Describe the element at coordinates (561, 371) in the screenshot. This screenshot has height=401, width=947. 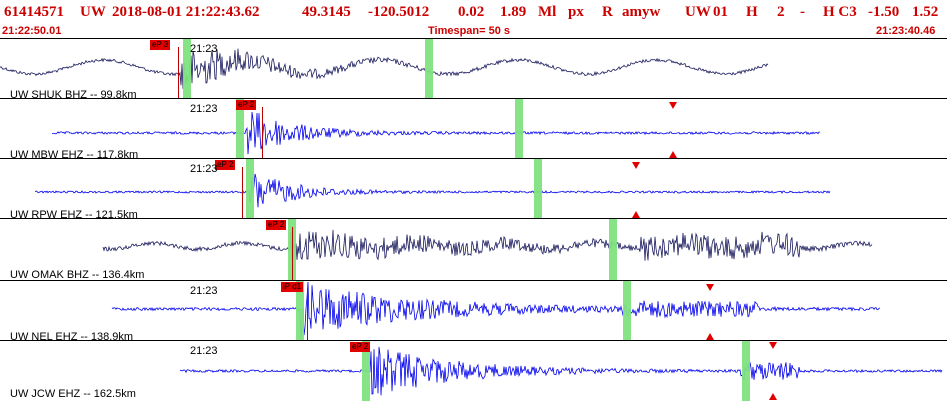
I see `waveform-jcw` at that location.